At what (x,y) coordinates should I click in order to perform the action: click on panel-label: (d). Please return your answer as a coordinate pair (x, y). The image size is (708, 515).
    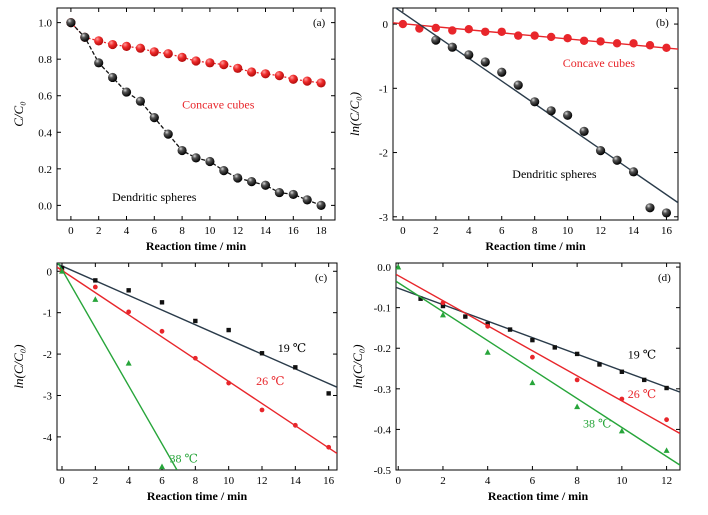
    Looking at the image, I should click on (664, 278).